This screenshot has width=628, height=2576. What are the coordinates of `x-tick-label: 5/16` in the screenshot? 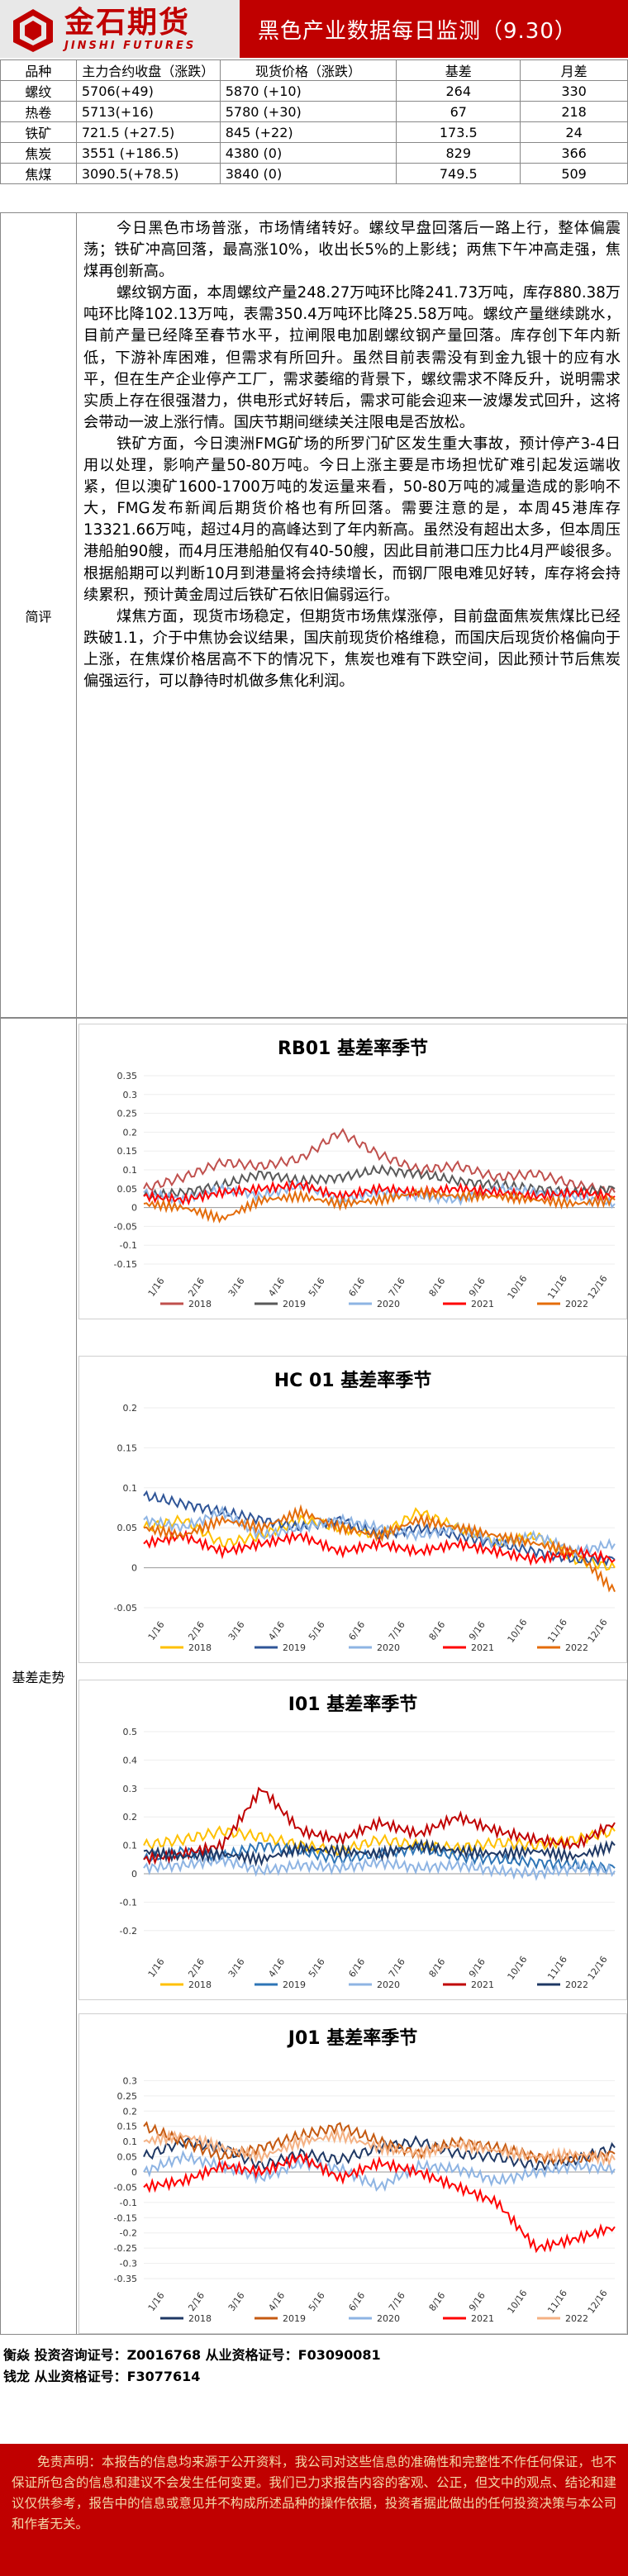 It's located at (317, 1630).